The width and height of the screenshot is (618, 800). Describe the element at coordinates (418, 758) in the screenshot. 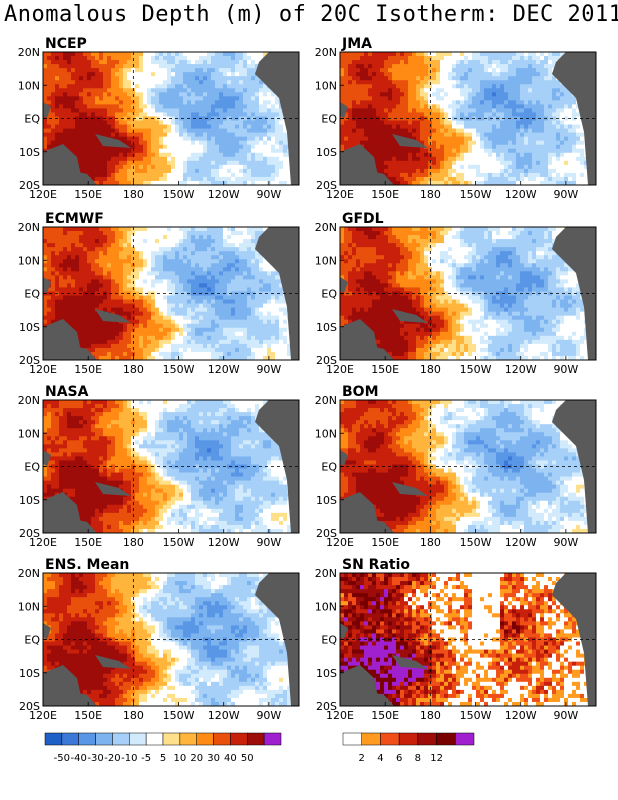

I see `colorbar-label: 8` at that location.